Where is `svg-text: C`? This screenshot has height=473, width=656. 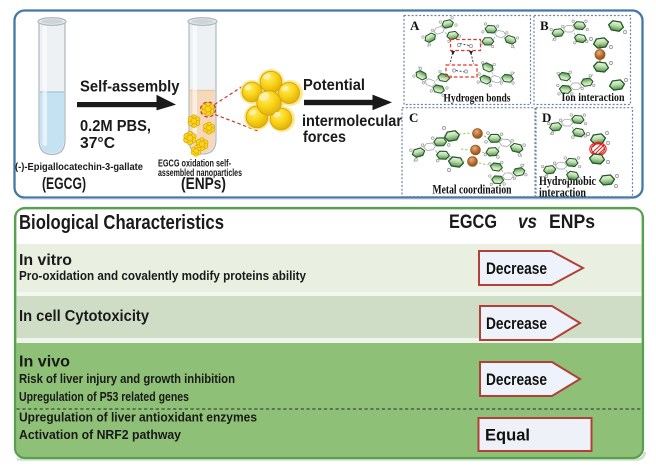 svg-text: C is located at coordinates (413, 117).